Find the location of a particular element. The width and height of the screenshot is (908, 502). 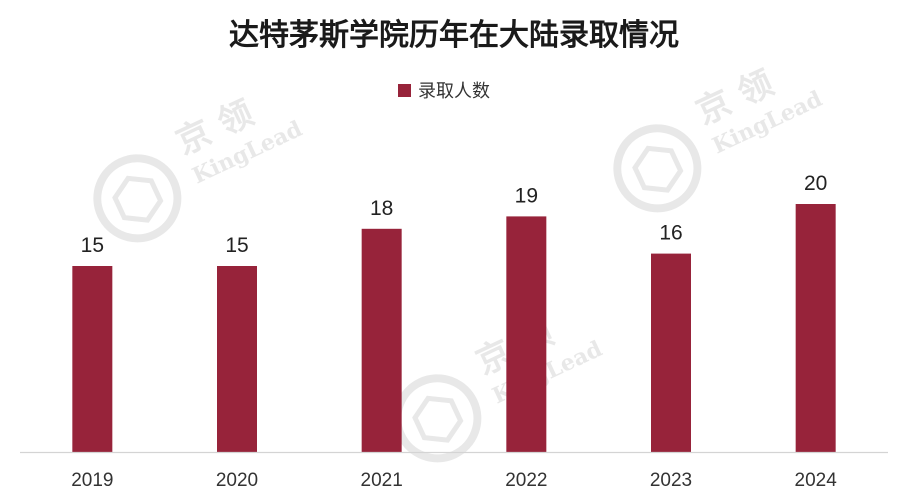

data-label-2023: 16 is located at coordinates (670, 233).